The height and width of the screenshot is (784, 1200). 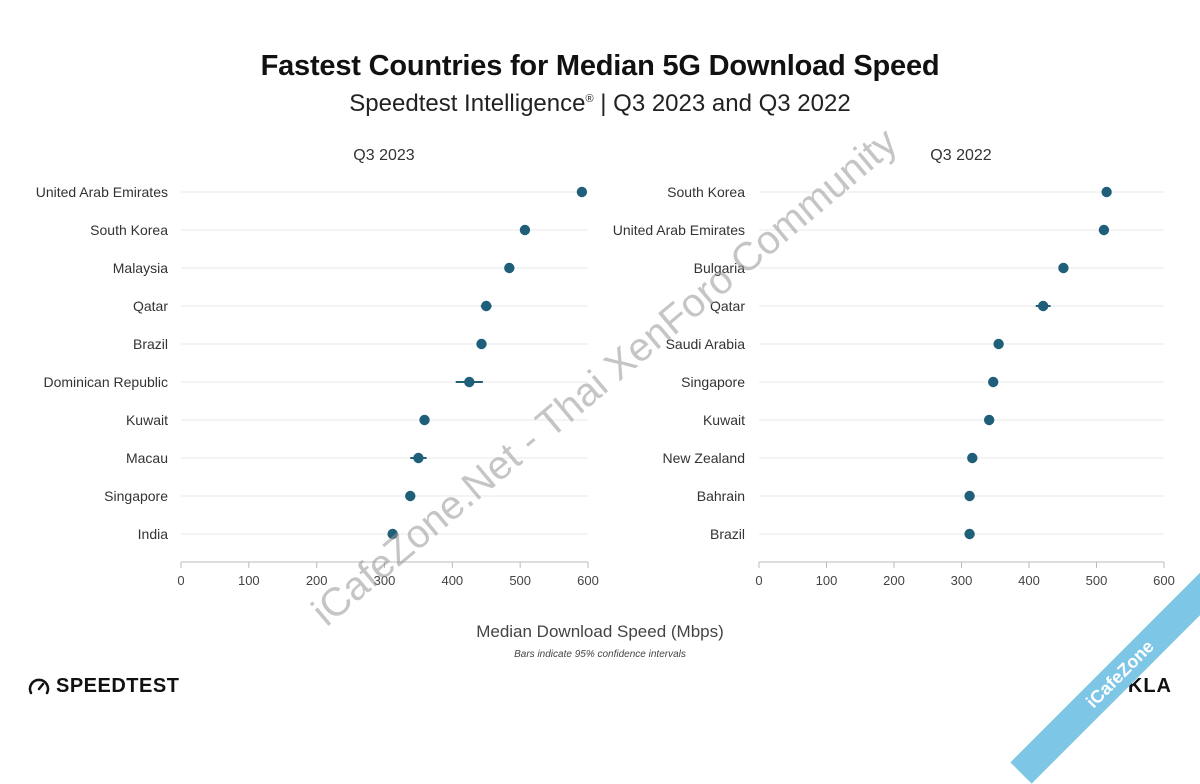 What do you see at coordinates (600, 654) in the screenshot?
I see `confidence-note: Bars indicate 95% confidence intervals` at bounding box center [600, 654].